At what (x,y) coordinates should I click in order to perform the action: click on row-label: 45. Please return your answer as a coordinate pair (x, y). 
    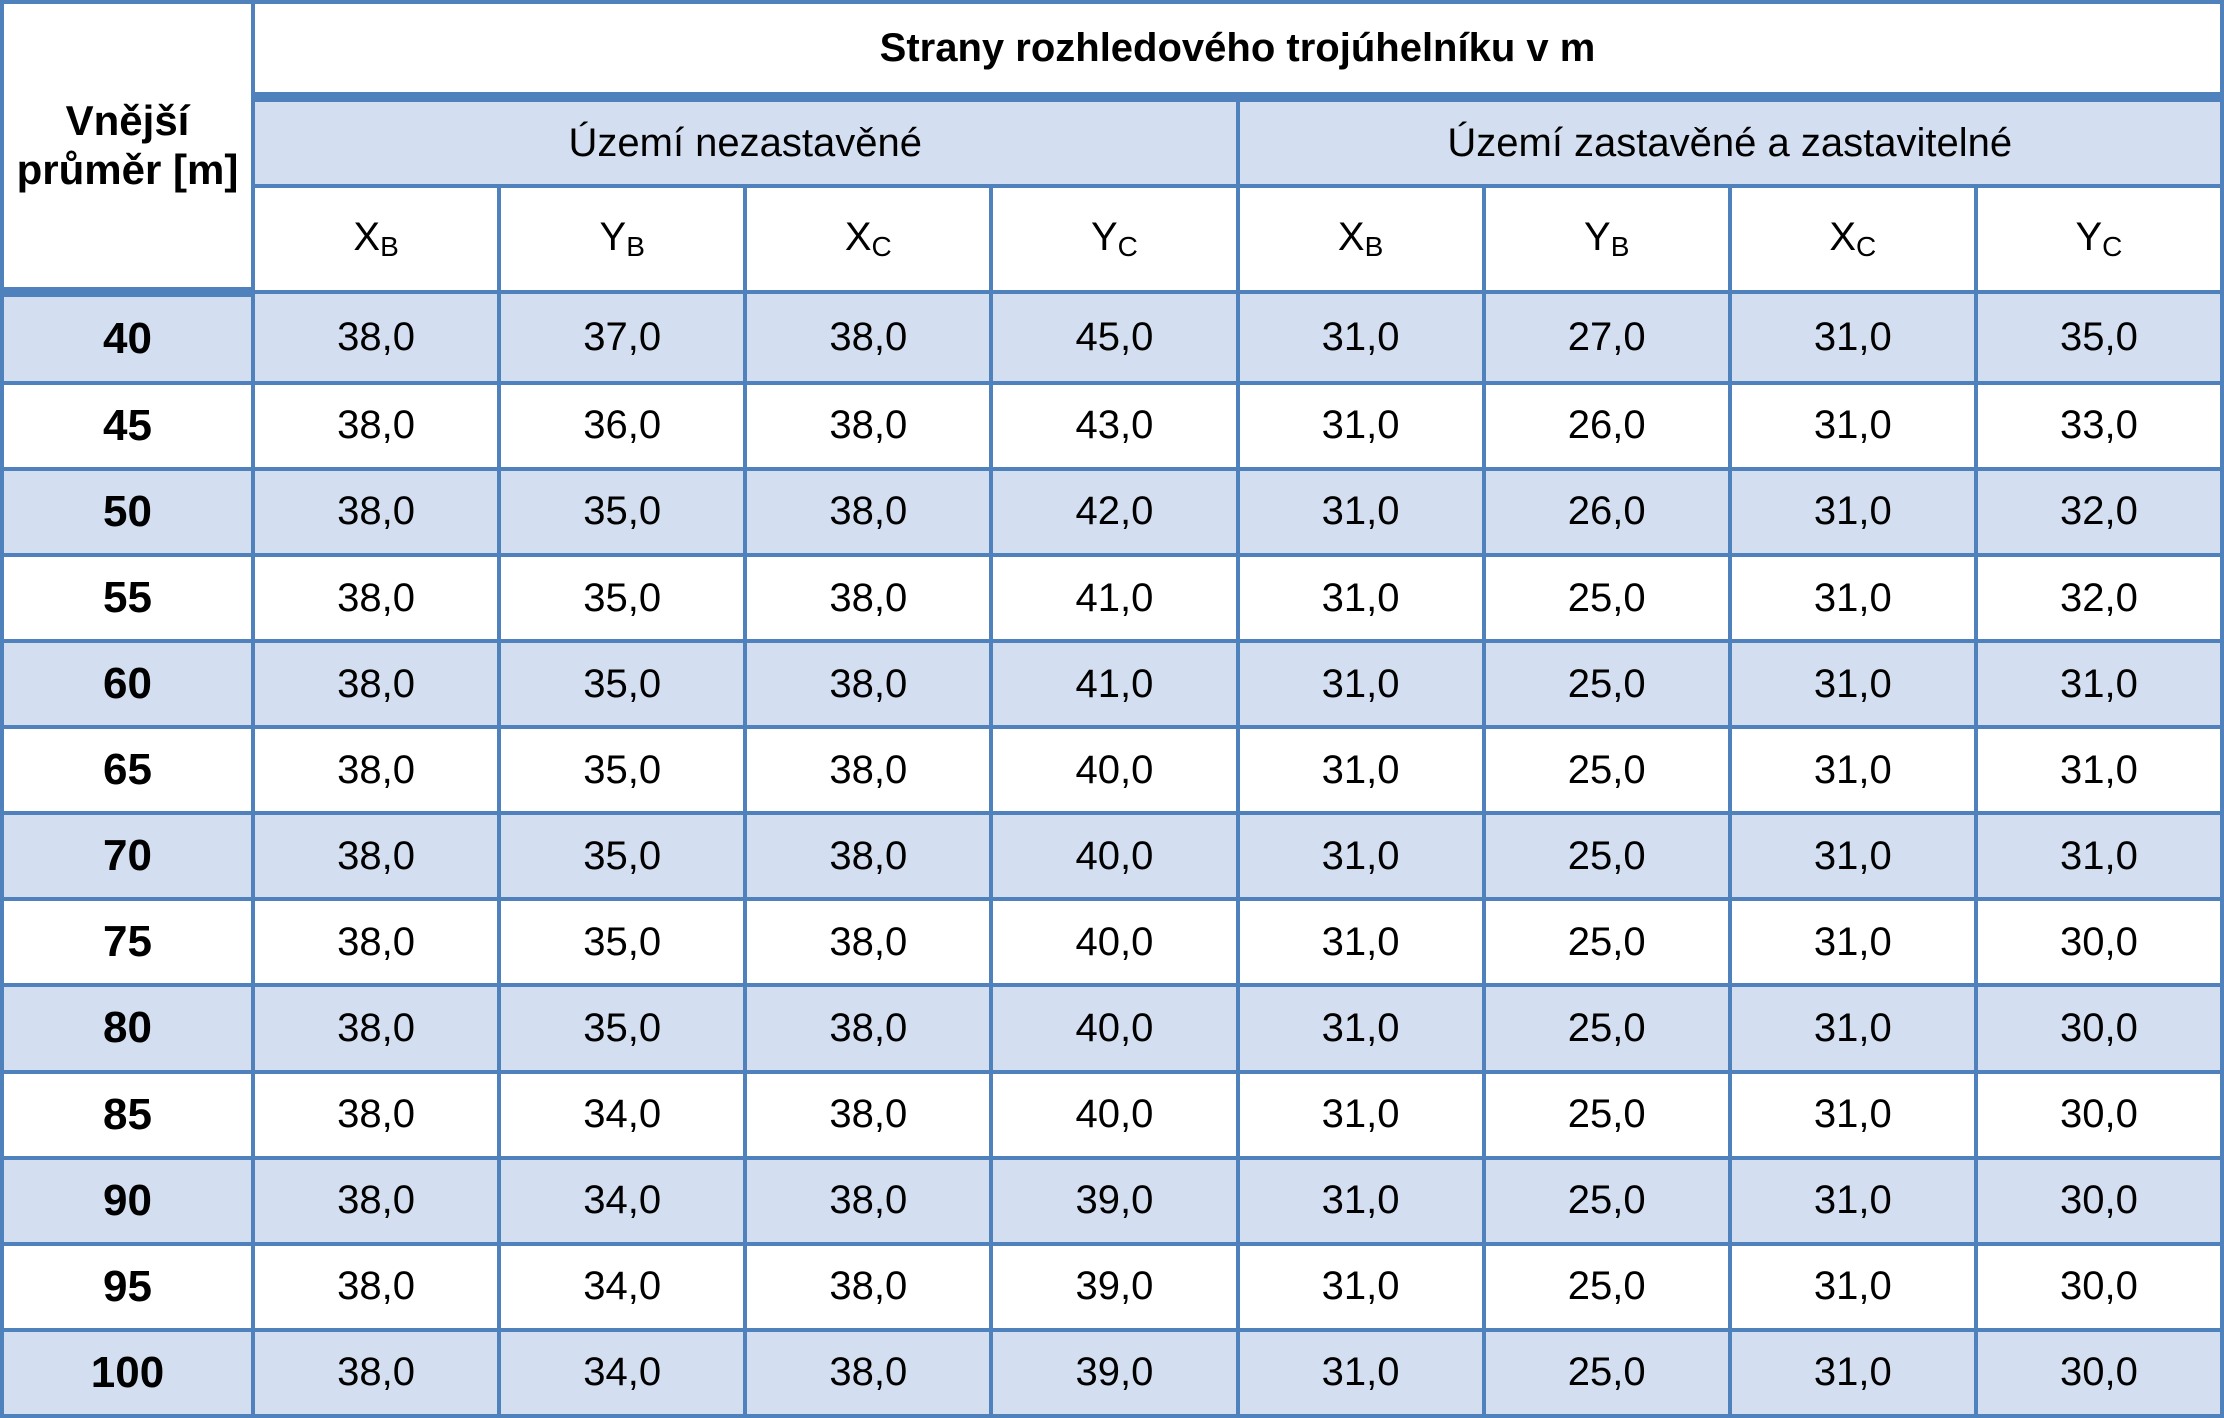
    Looking at the image, I should click on (127, 425).